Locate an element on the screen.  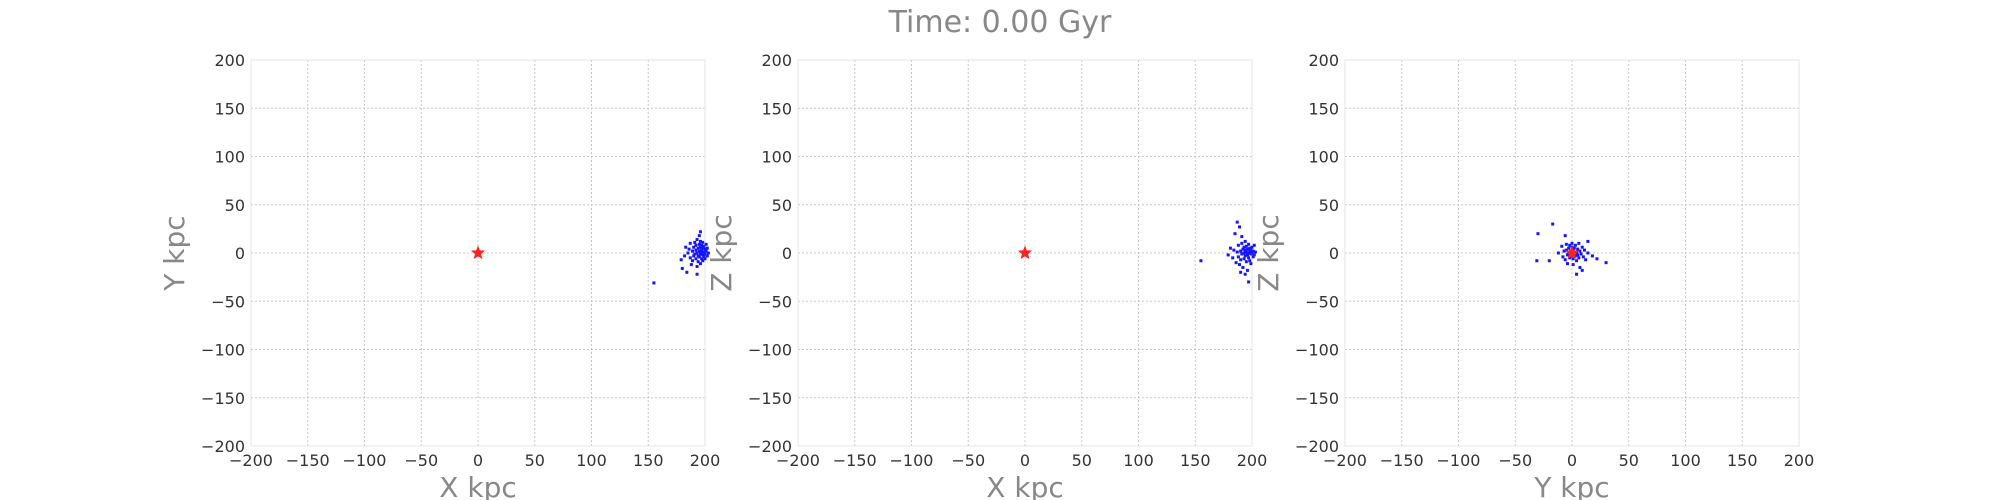
x-axis-label: Y kpc is located at coordinates (1571, 485).